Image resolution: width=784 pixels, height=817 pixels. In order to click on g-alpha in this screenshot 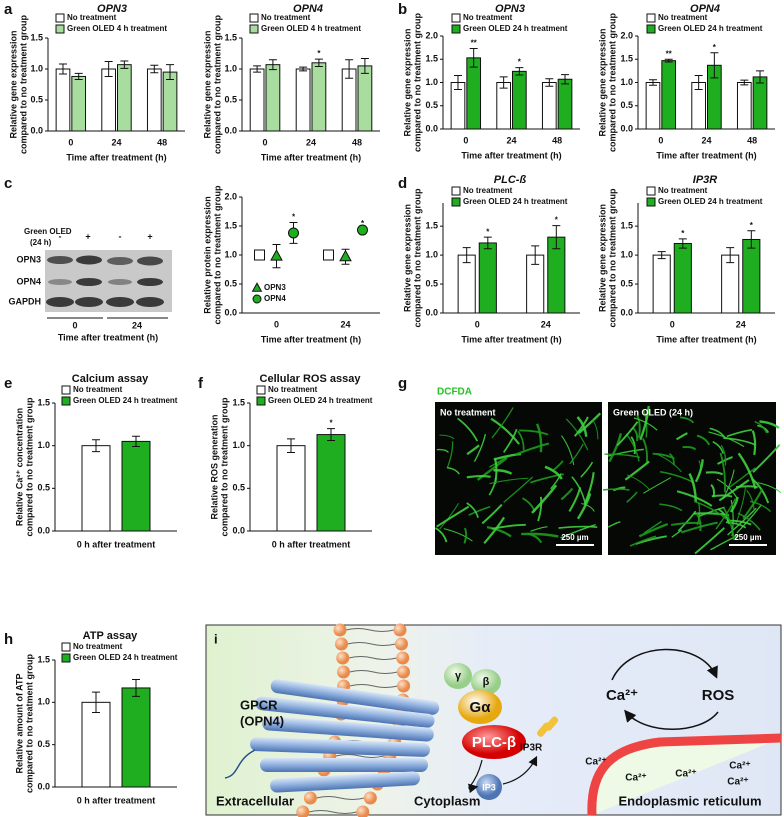, I will do `click(480, 707)`.